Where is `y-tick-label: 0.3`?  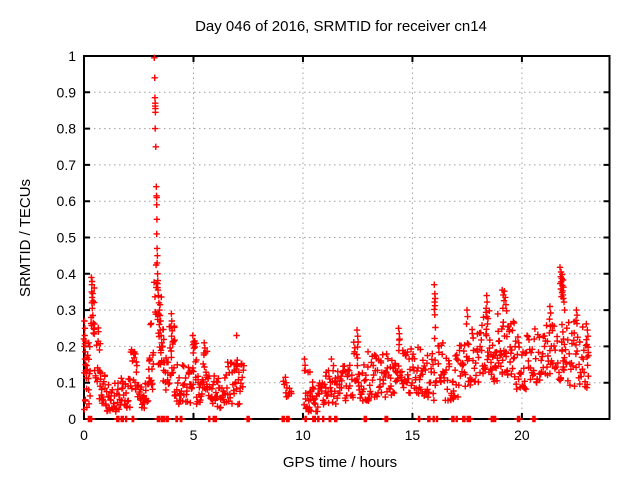
y-tick-label: 0.3 is located at coordinates (67, 310).